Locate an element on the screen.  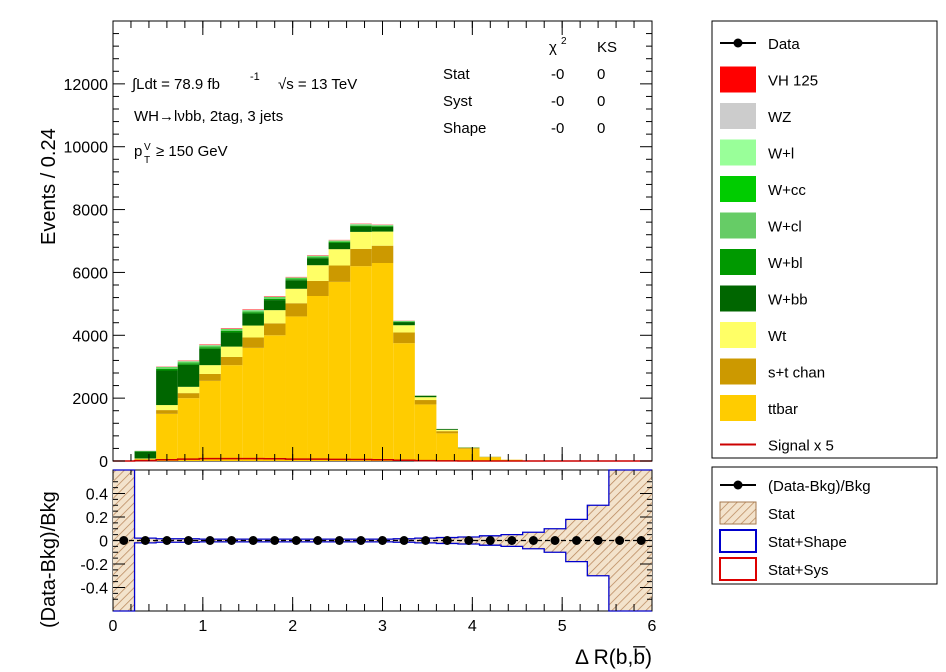
legend-label: W+bb is located at coordinates (788, 300).